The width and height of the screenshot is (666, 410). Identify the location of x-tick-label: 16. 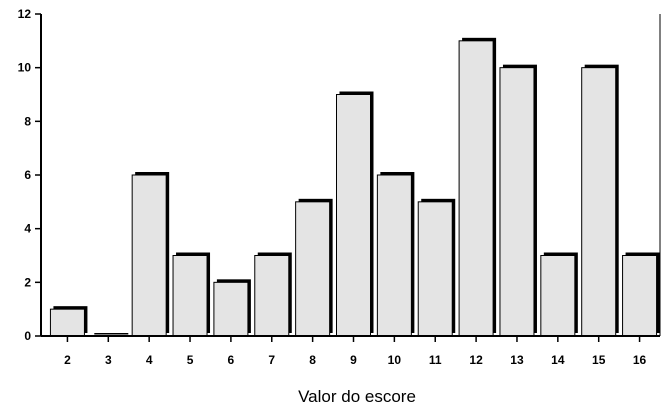
(640, 360).